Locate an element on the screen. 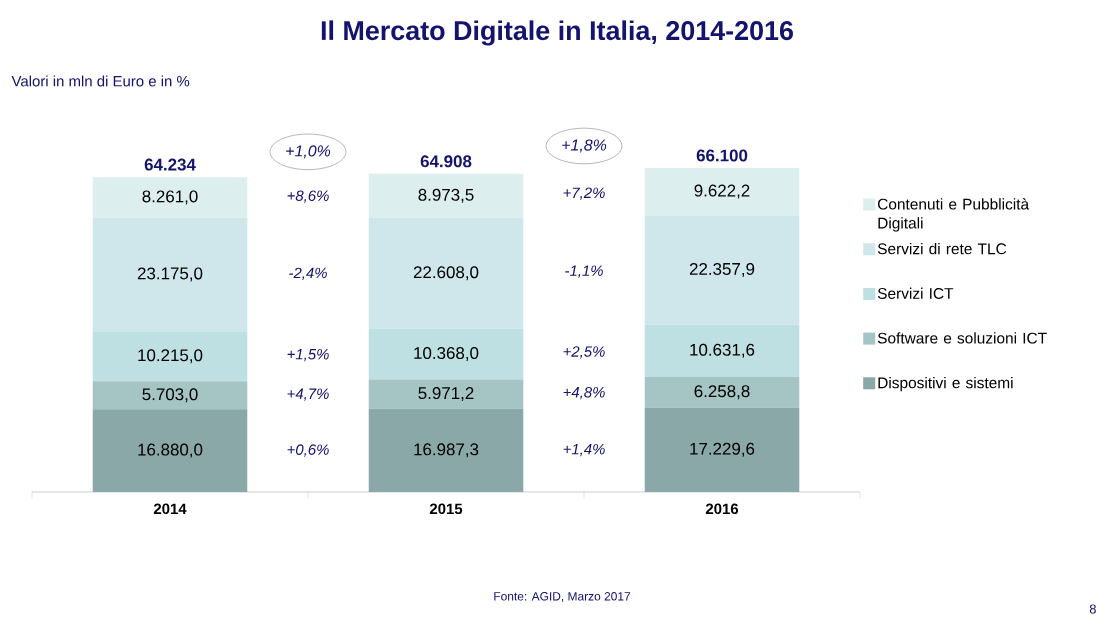 The image size is (1114, 627). data-label: 10.631,6 is located at coordinates (722, 350).